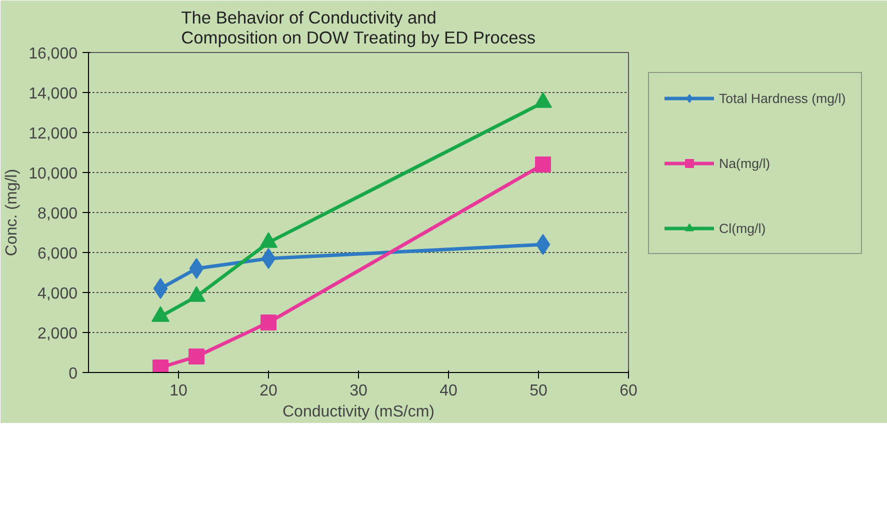 This screenshot has width=887, height=505. Describe the element at coordinates (57, 294) in the screenshot. I see `y-tick-label: 4,000` at that location.